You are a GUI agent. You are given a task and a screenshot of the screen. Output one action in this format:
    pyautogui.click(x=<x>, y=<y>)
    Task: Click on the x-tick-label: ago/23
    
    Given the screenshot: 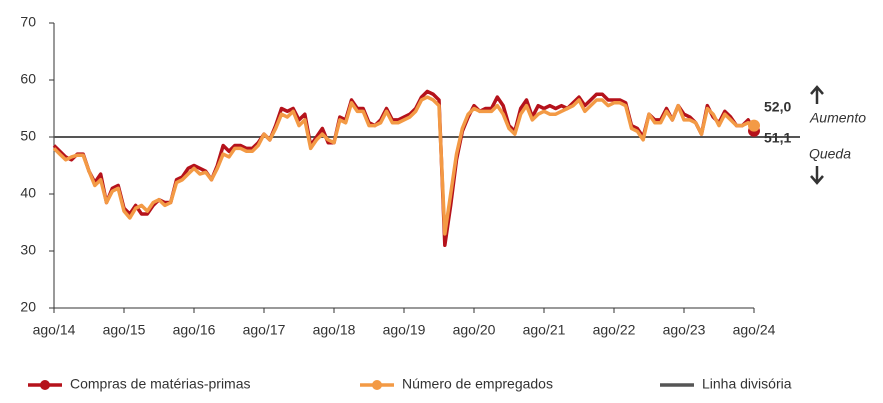 What is the action you would take?
    pyautogui.click(x=684, y=330)
    